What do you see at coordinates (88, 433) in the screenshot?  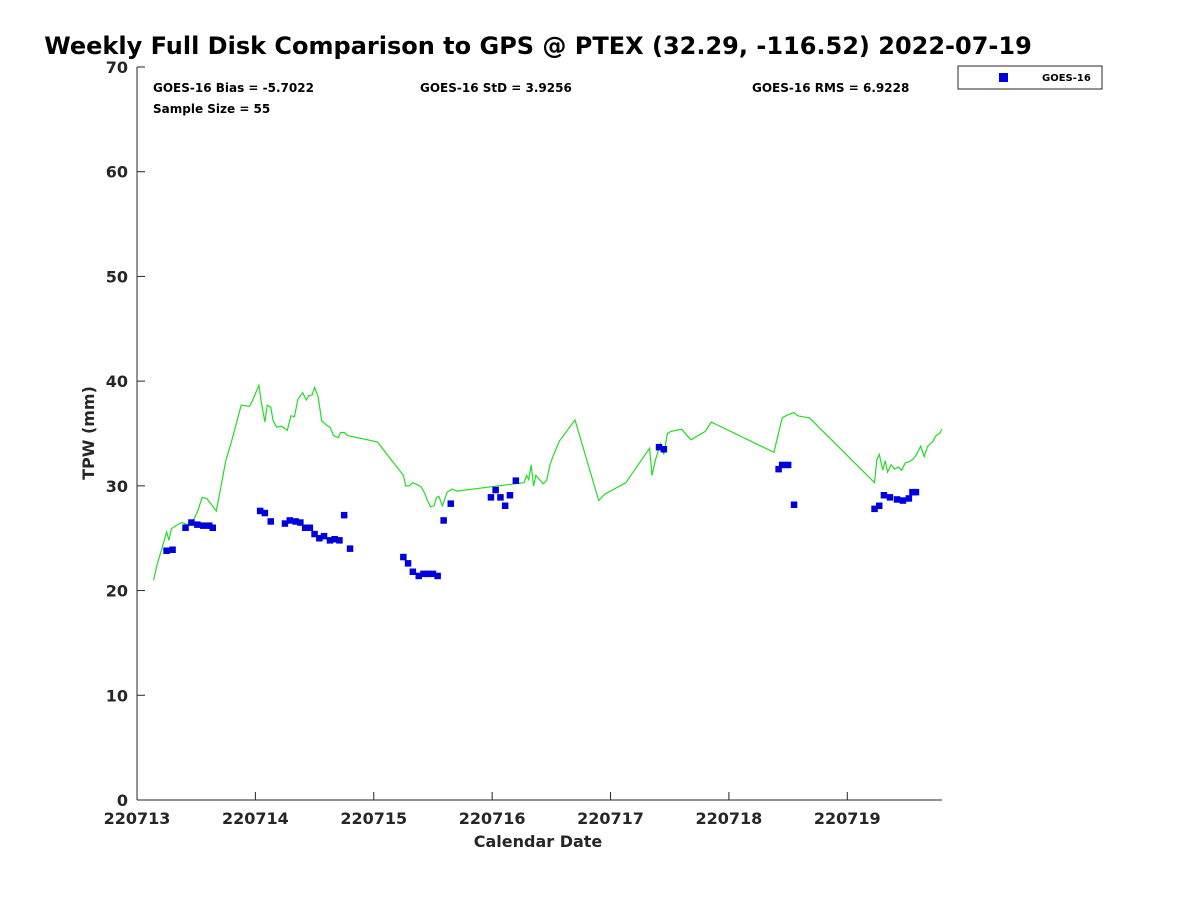 I see `y-axis-label: TPW (mm)` at bounding box center [88, 433].